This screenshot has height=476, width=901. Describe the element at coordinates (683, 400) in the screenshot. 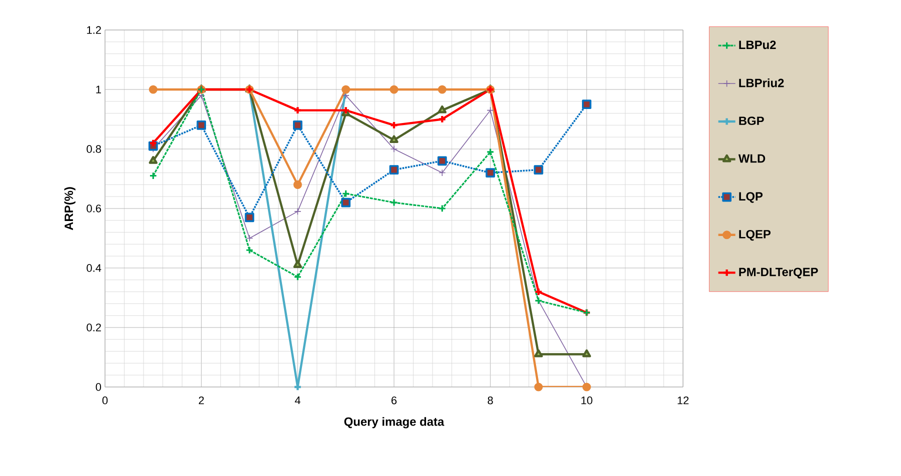

I see `x-tick-label: 12` at that location.